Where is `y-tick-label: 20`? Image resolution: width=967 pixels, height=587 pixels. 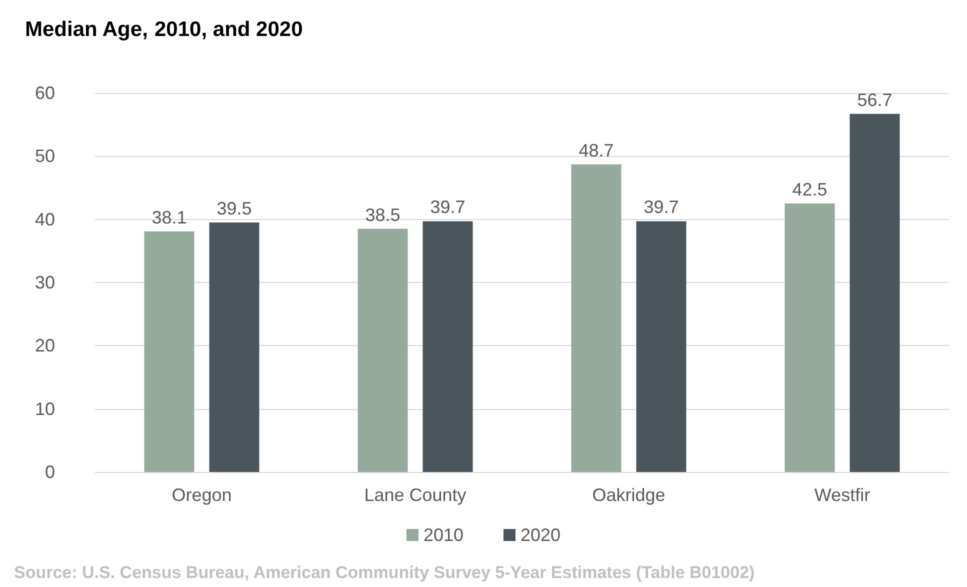 y-tick-label: 20 is located at coordinates (44, 346).